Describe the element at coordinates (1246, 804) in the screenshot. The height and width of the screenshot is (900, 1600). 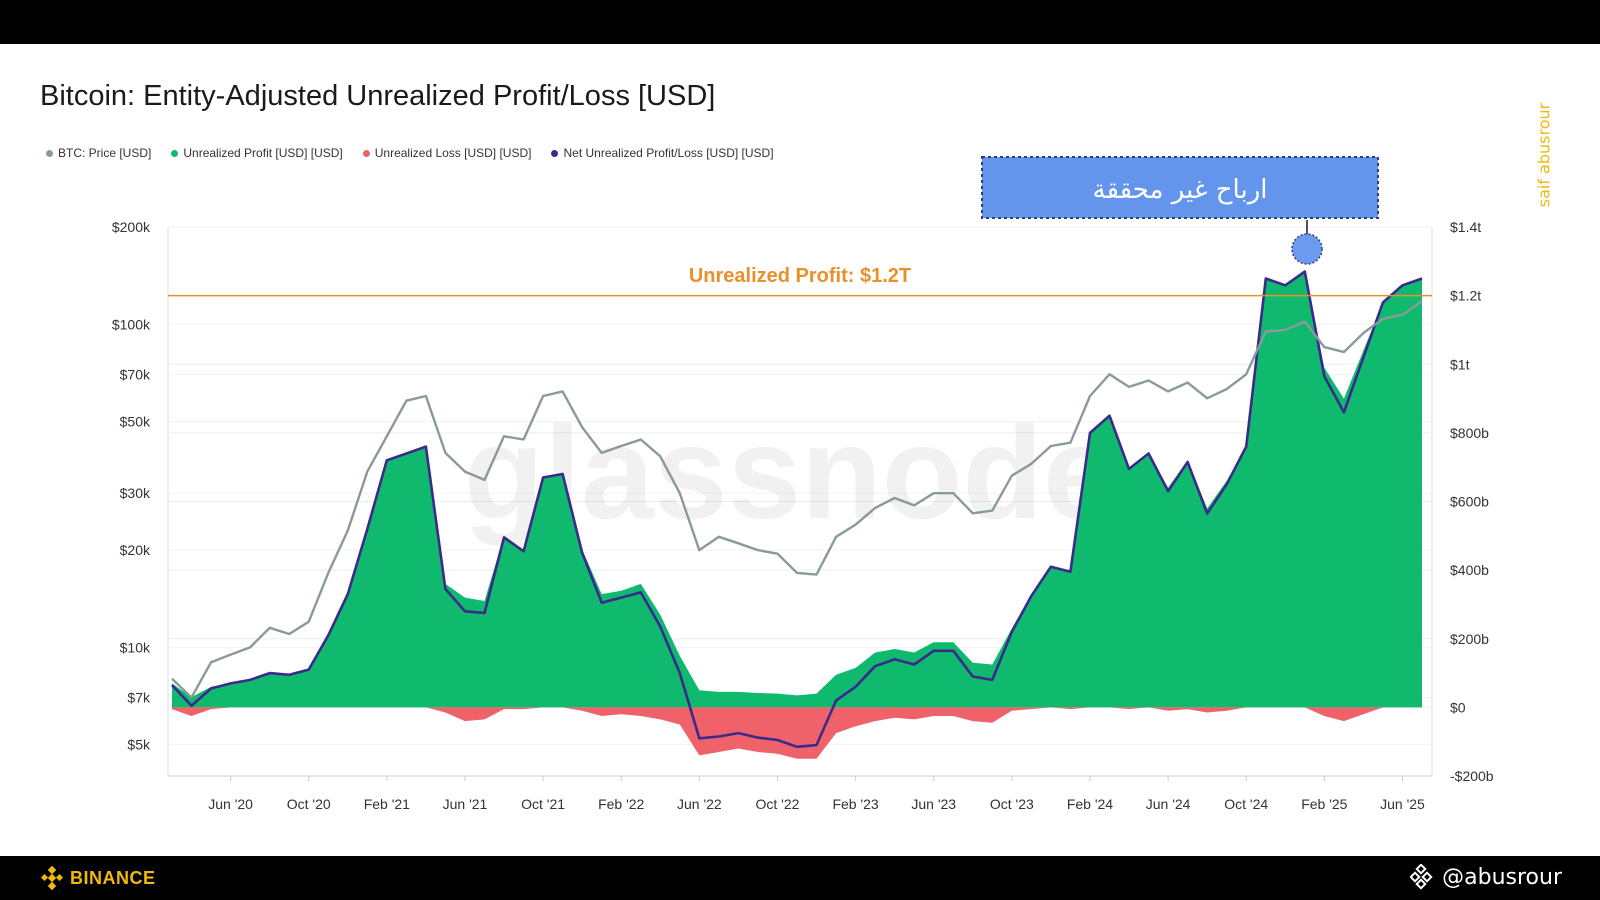
I see `x-axis-tick-label: Oct '24` at that location.